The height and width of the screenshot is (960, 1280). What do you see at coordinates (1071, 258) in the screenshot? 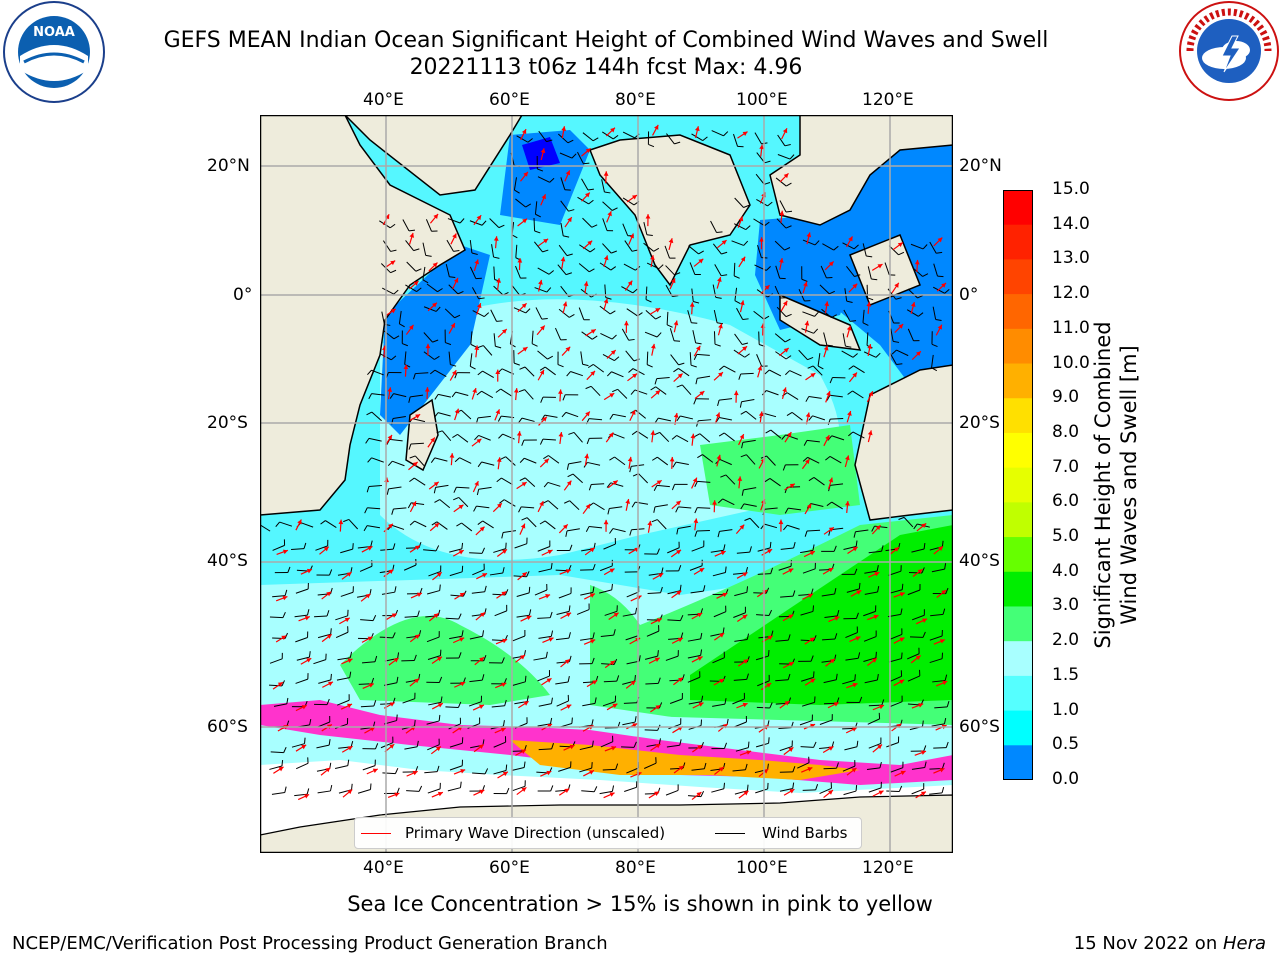
I see `colorbar-tick-label: 13.0` at bounding box center [1071, 258].